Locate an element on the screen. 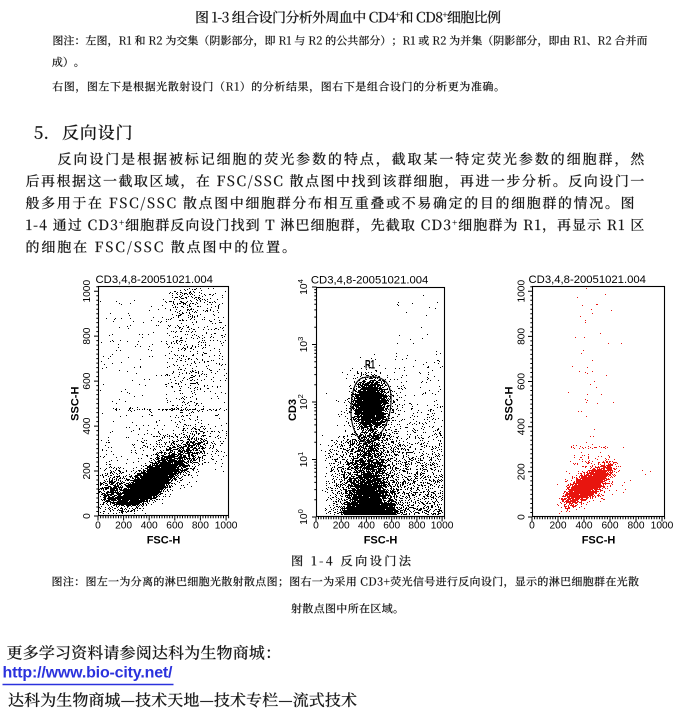 This screenshot has height=712, width=680. svg-text: 10⁰ is located at coordinates (303, 517).